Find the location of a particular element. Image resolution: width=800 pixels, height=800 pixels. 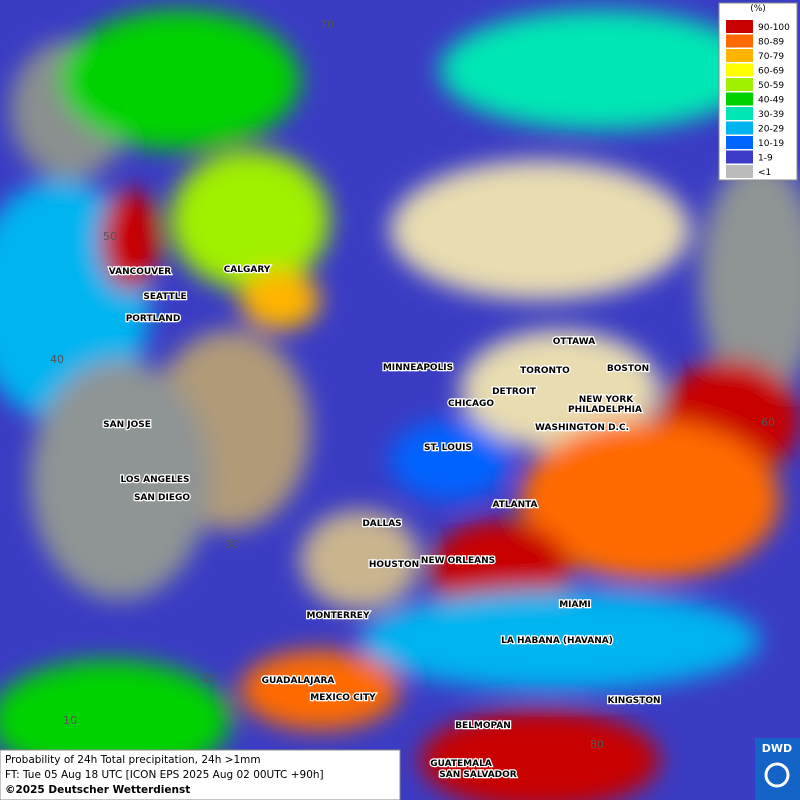

grid-label: 10 is located at coordinates (70, 720).